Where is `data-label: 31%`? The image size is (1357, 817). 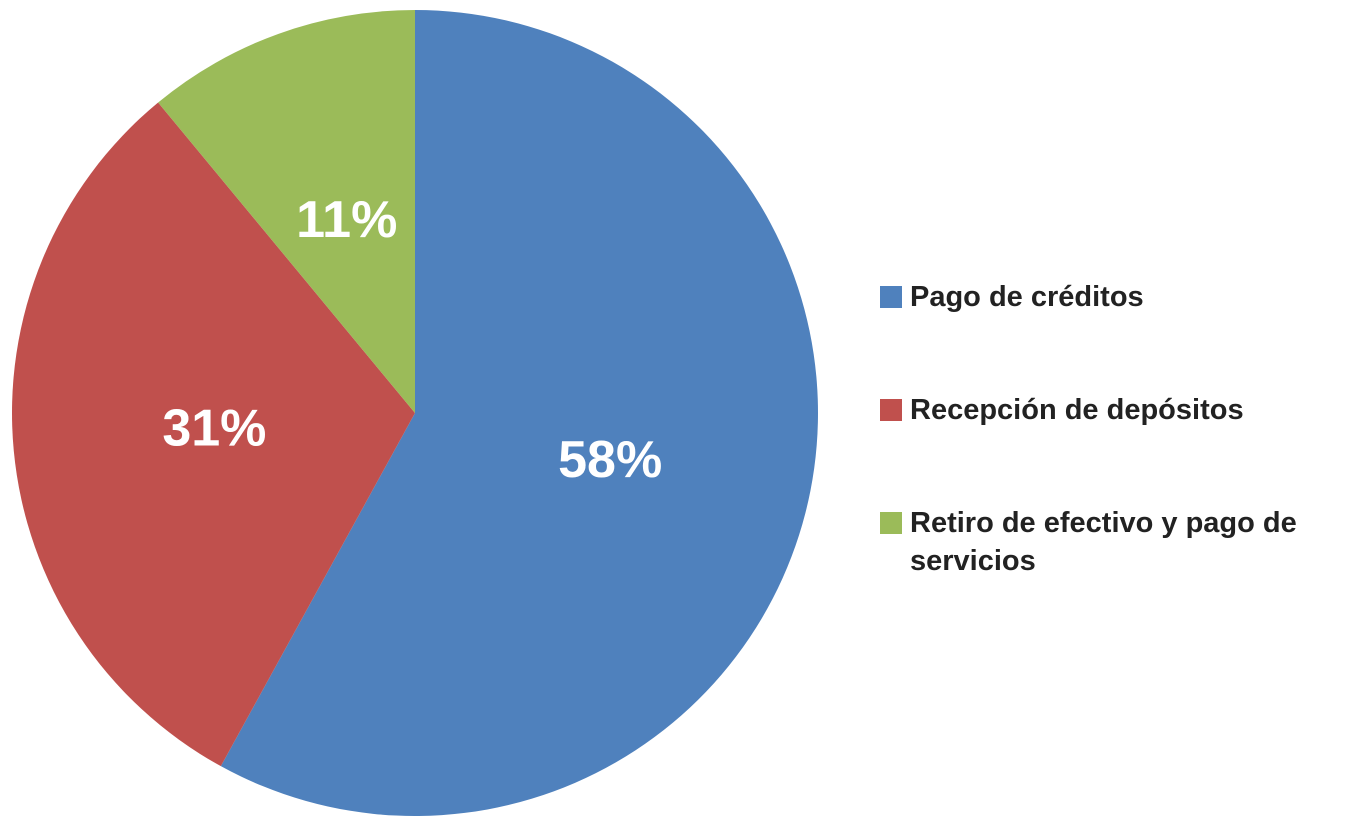
data-label: 31% is located at coordinates (214, 429).